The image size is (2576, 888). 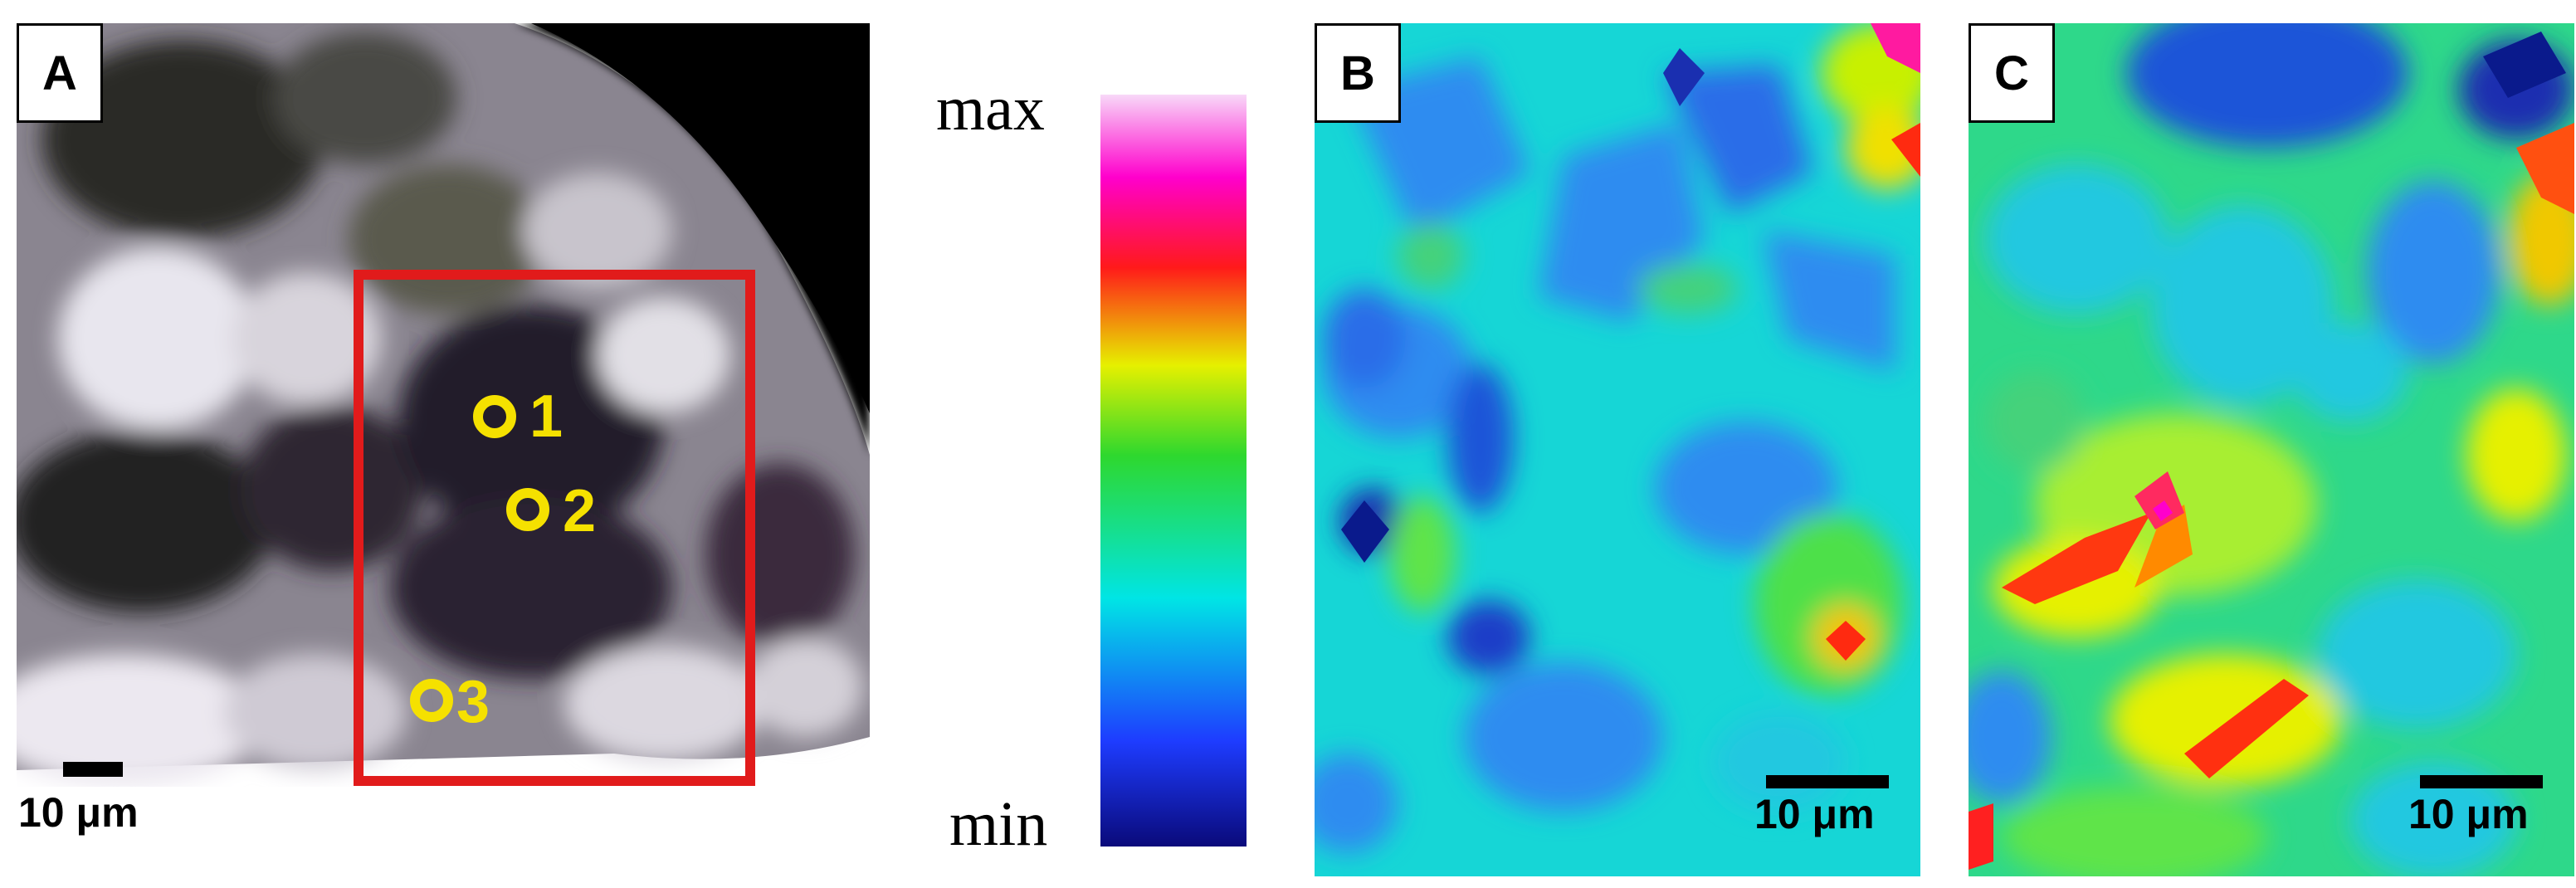 I want to click on panel-label-a: A, so click(x=60, y=73).